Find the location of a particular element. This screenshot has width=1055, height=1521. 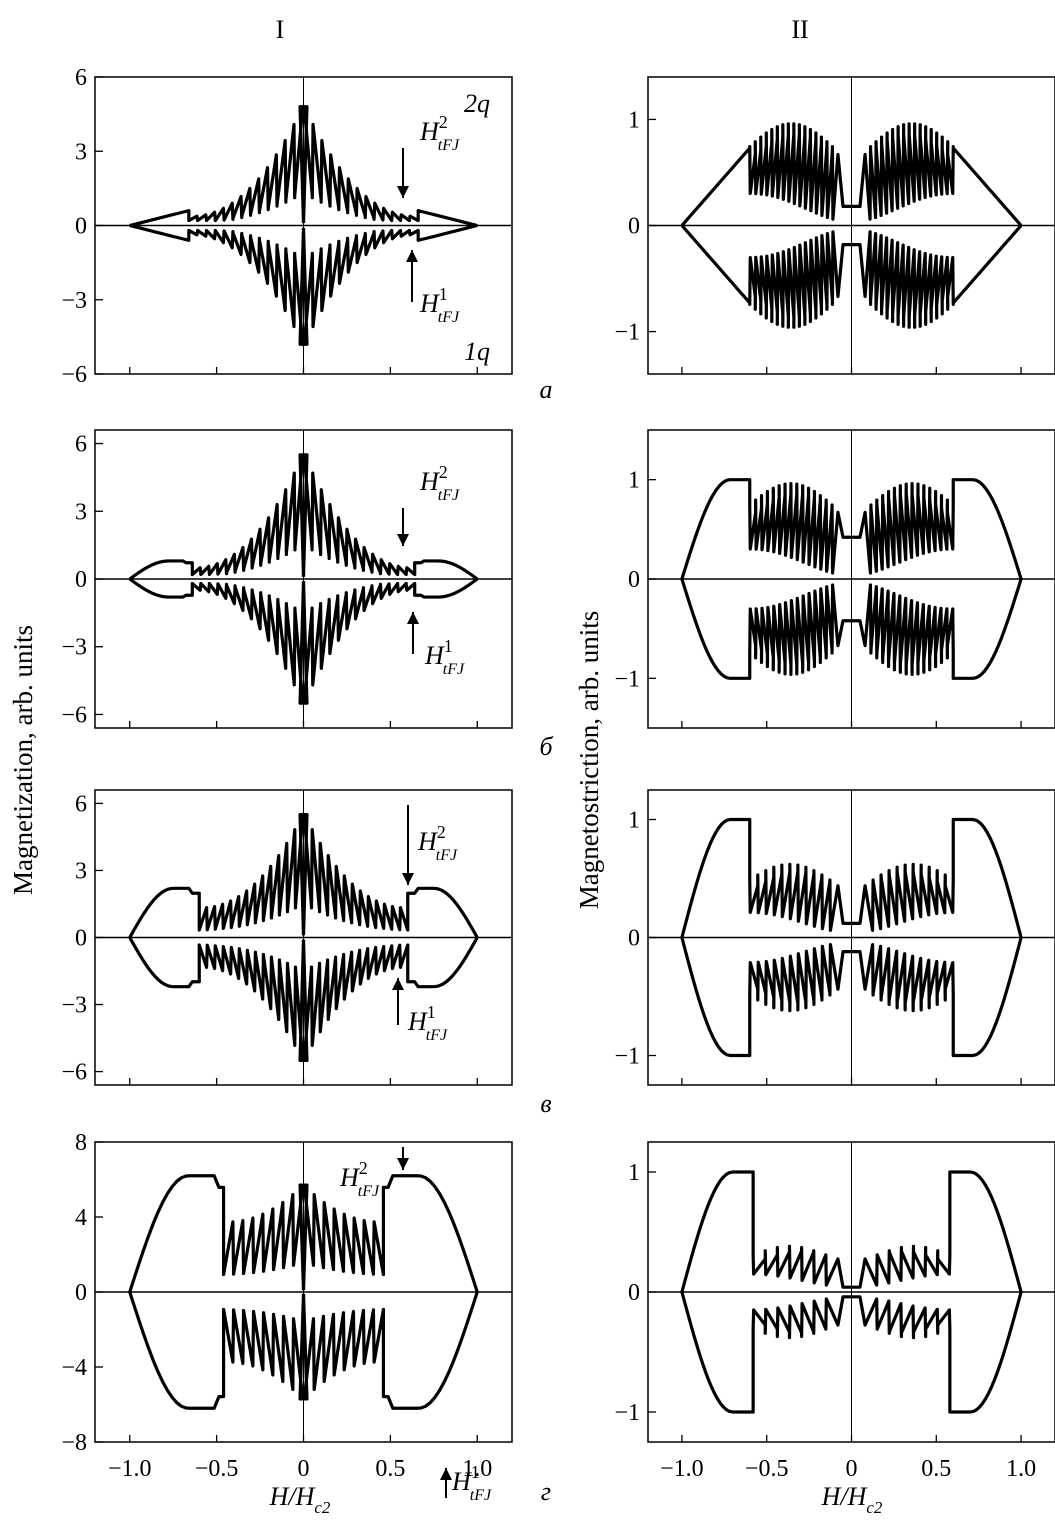

column-header-I: I is located at coordinates (280, 29).